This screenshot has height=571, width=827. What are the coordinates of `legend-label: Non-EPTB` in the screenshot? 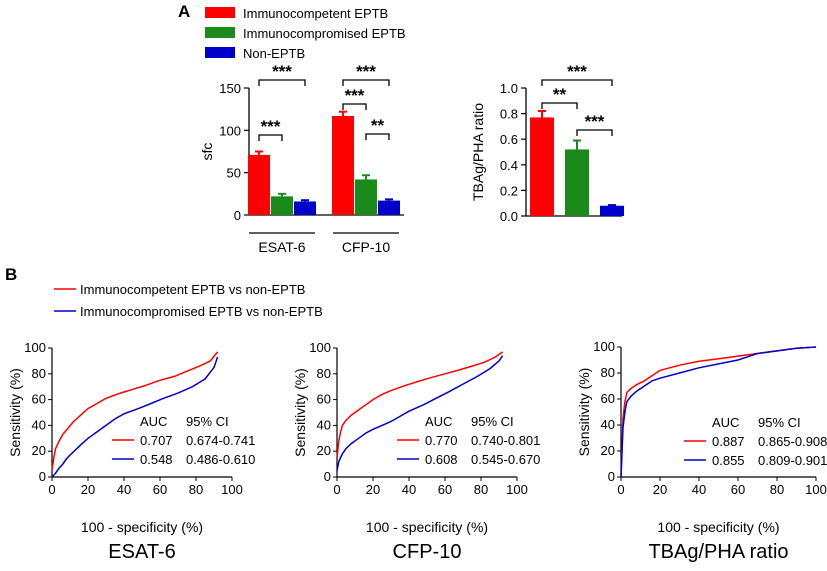 It's located at (274, 53).